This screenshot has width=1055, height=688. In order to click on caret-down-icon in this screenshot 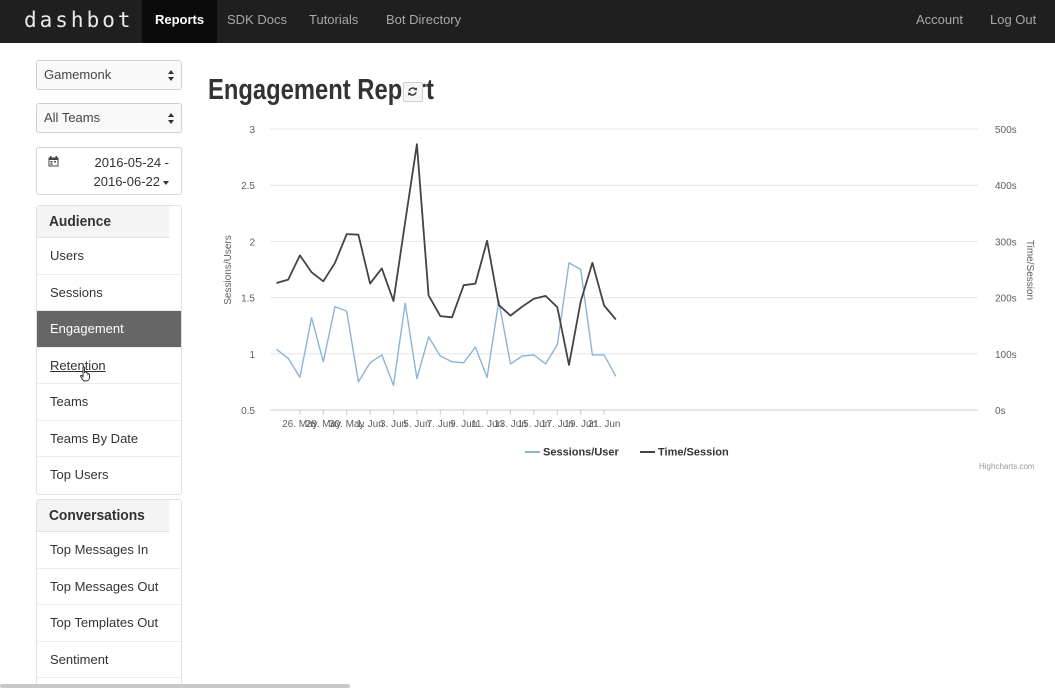, I will do `click(166, 182)`.